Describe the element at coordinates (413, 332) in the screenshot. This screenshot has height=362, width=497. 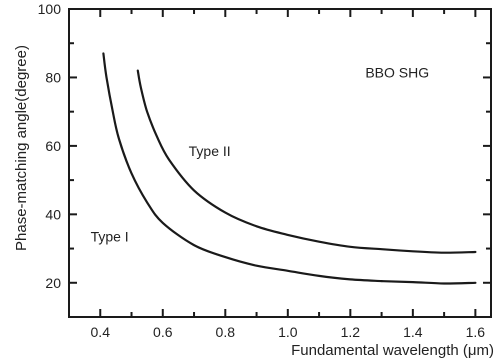
I see `x-tick-label: 1.4` at that location.